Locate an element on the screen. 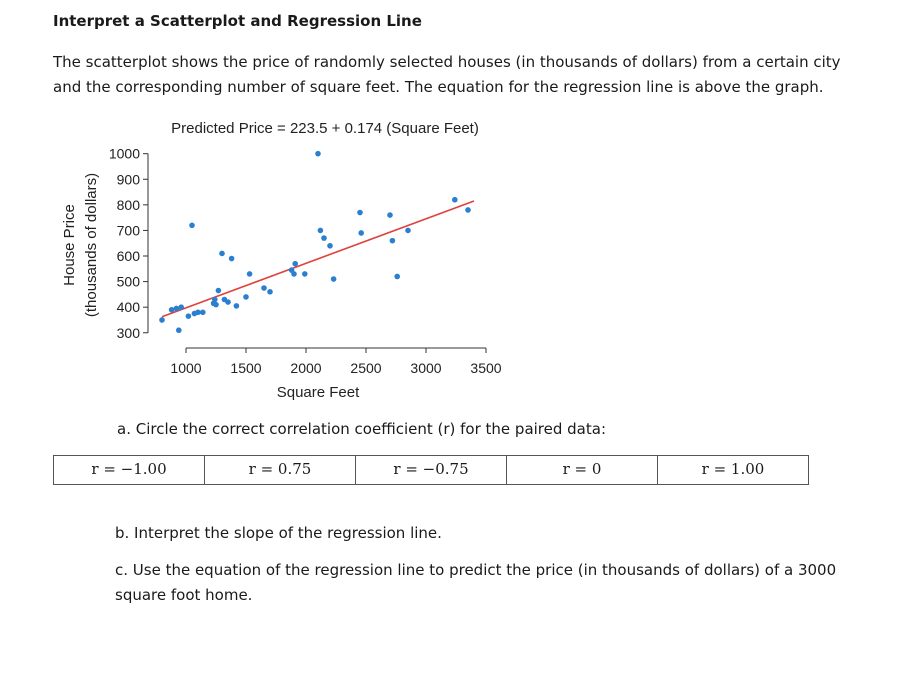  y-tick-label: 1000 is located at coordinates (124, 154).